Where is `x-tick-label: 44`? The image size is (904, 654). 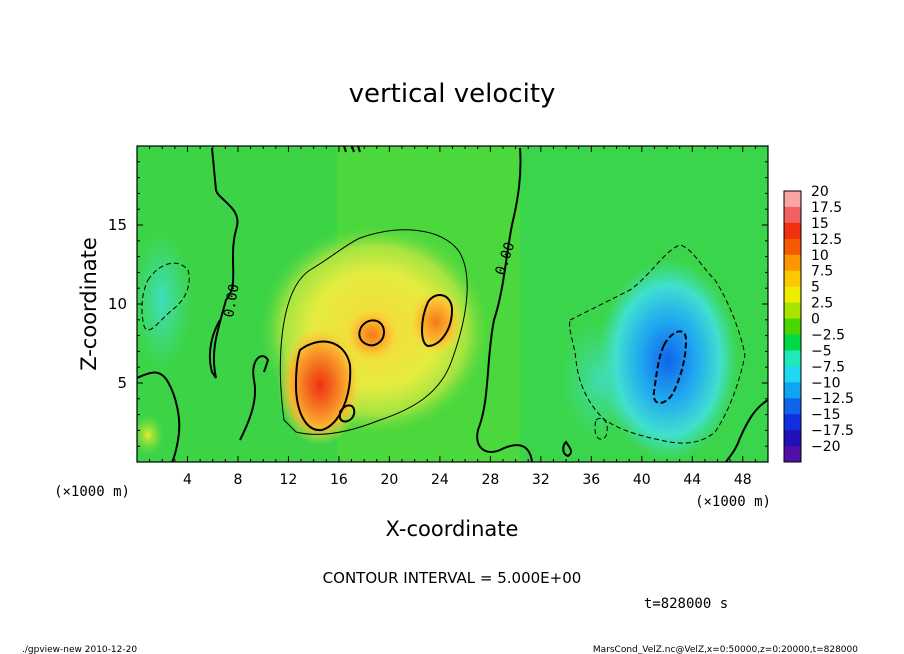
x-tick-label: 44 is located at coordinates (692, 480).